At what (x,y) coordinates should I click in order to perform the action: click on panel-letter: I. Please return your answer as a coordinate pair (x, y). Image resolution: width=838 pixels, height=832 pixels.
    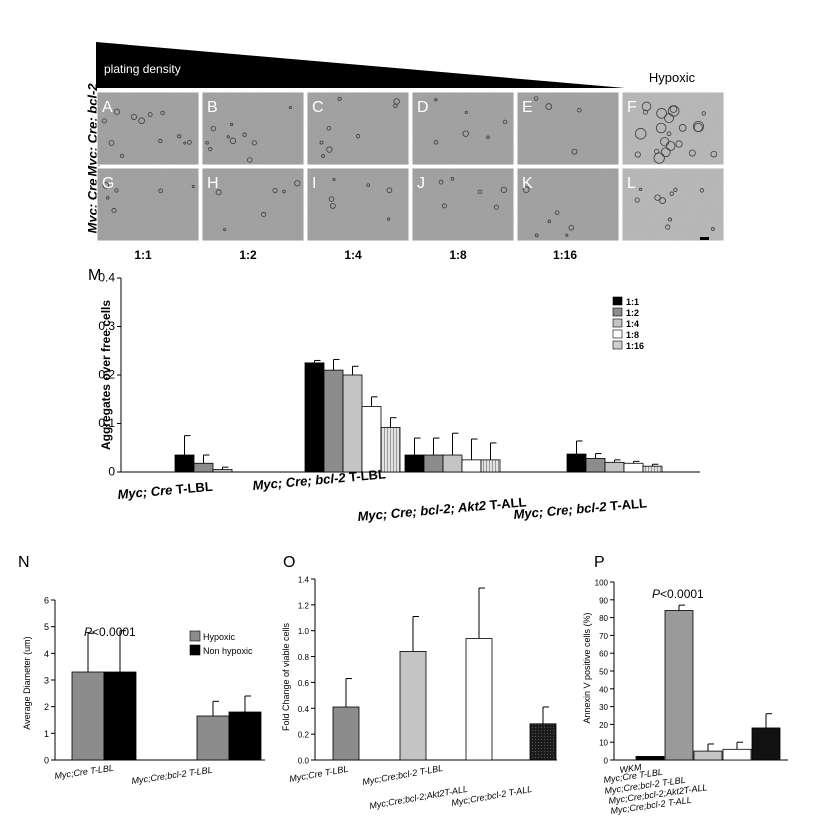
    Looking at the image, I should click on (314, 183).